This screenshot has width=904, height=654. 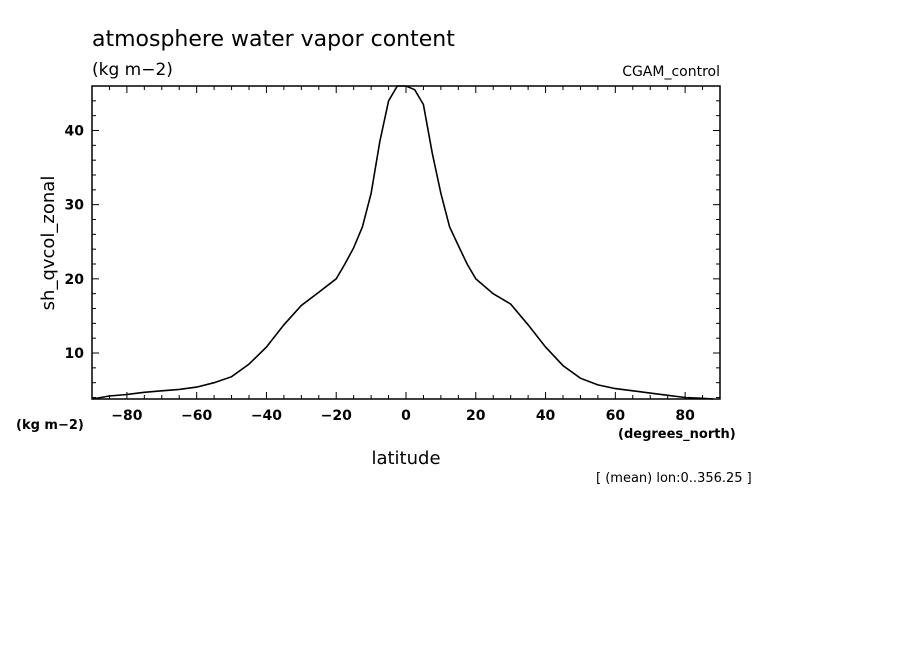 What do you see at coordinates (336, 416) in the screenshot?
I see `x-tick-label: −20` at bounding box center [336, 416].